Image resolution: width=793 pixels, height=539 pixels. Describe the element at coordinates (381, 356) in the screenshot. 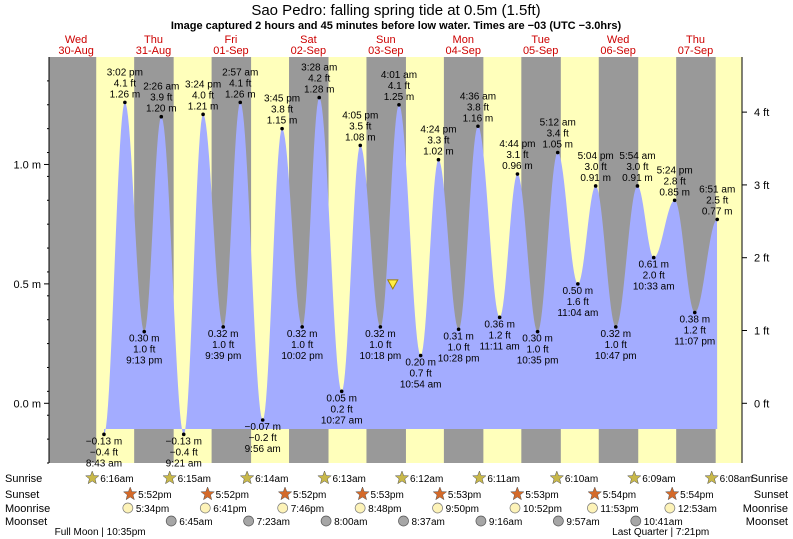

I see `tide-label: 10:18 pm` at that location.